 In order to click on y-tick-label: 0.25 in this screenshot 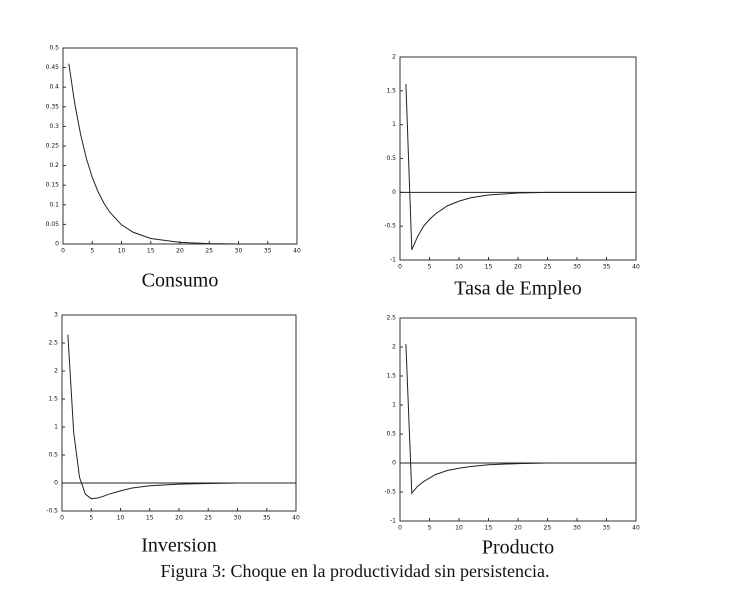, I will do `click(53, 146)`.